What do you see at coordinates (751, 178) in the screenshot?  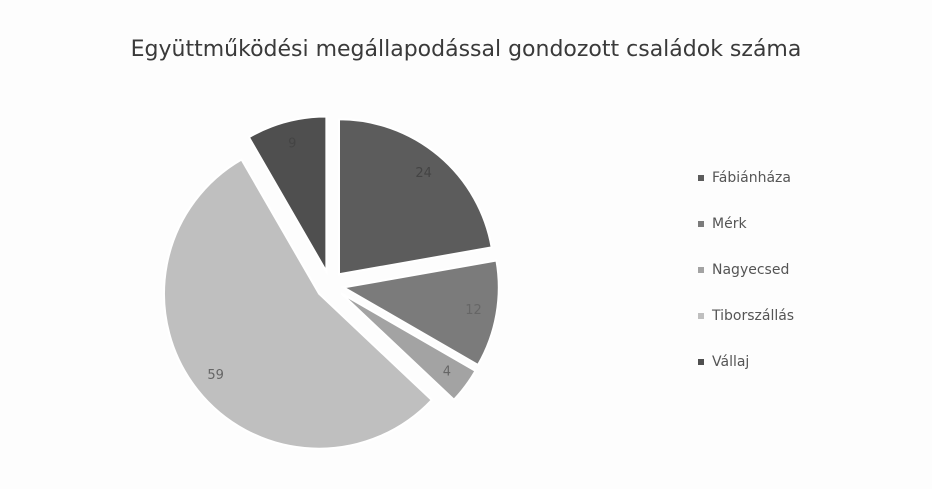 I see `legend-label: Fábiánháza` at bounding box center [751, 178].